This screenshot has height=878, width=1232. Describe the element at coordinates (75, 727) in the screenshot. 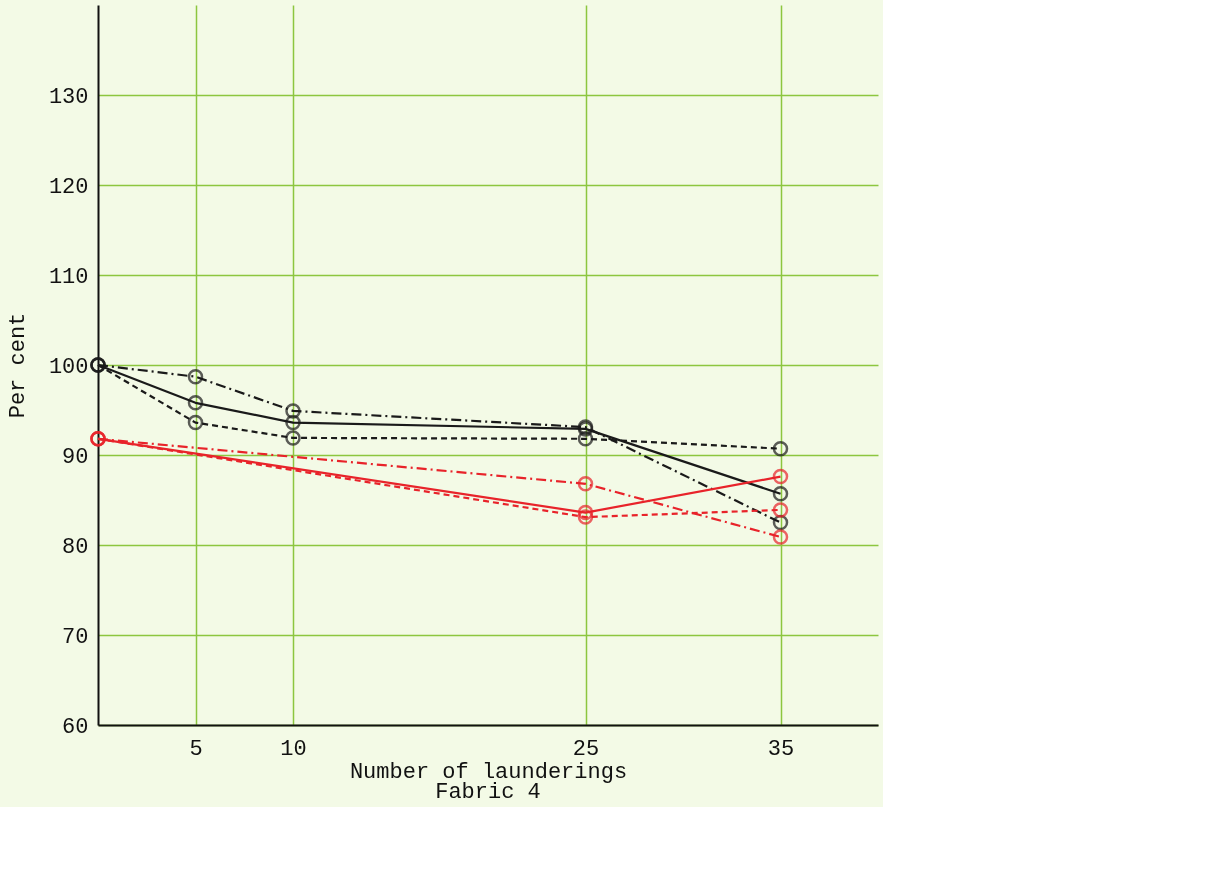

I see `y-tick-label: 60` at that location.